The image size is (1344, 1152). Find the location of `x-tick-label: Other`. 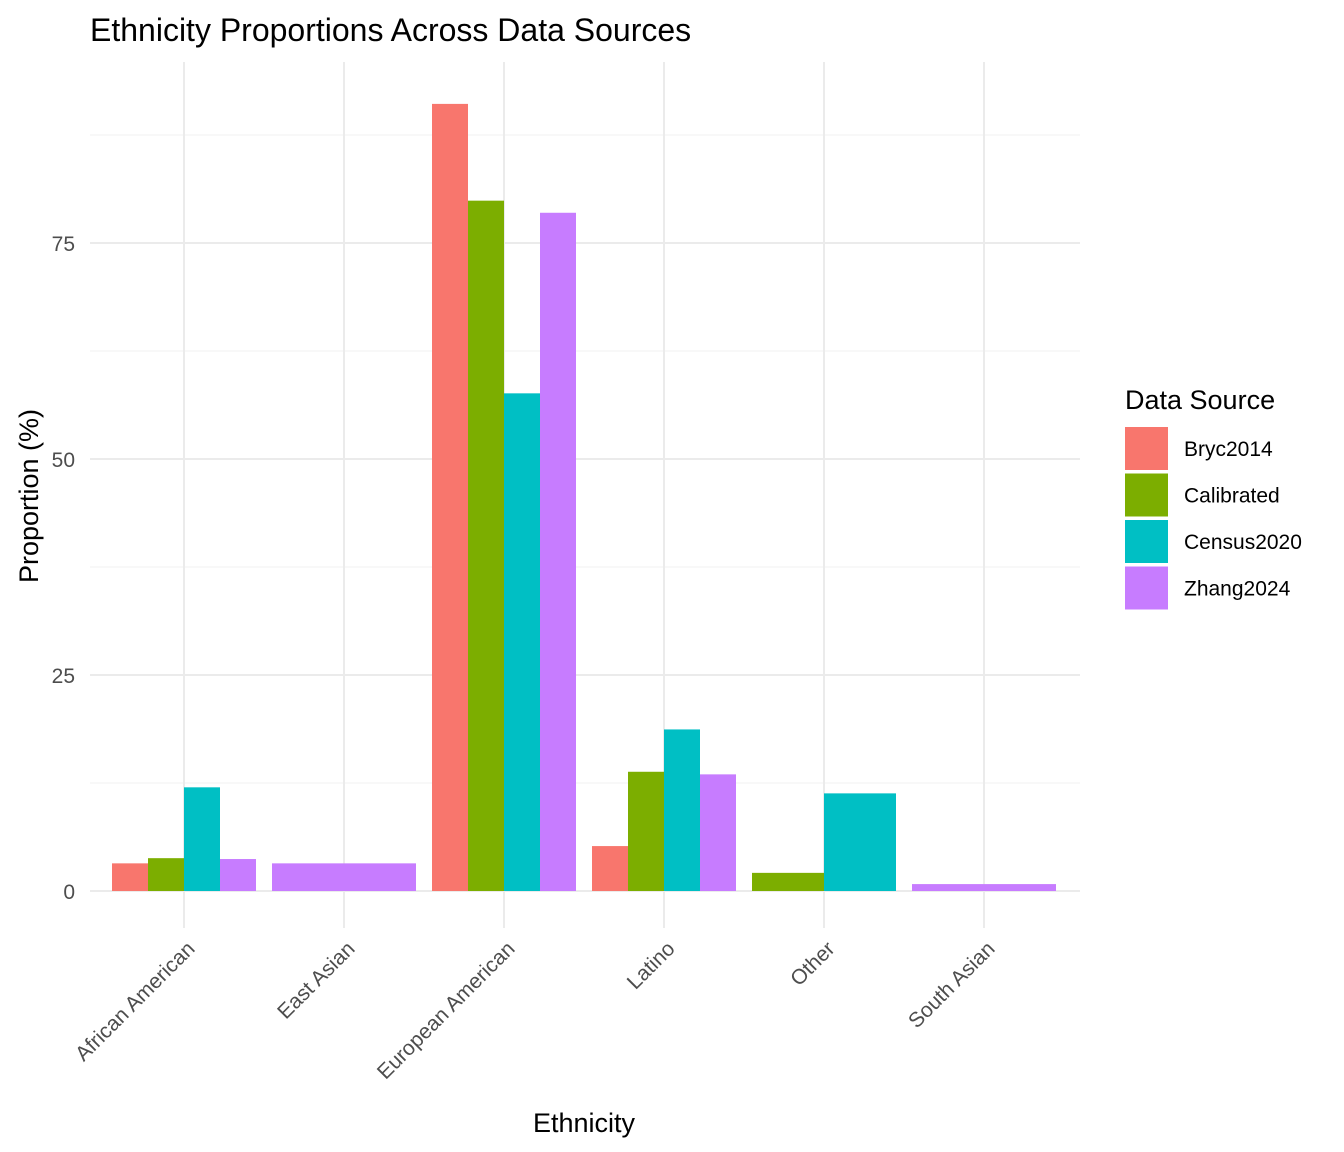

x-tick-label: Other is located at coordinates (812, 963).